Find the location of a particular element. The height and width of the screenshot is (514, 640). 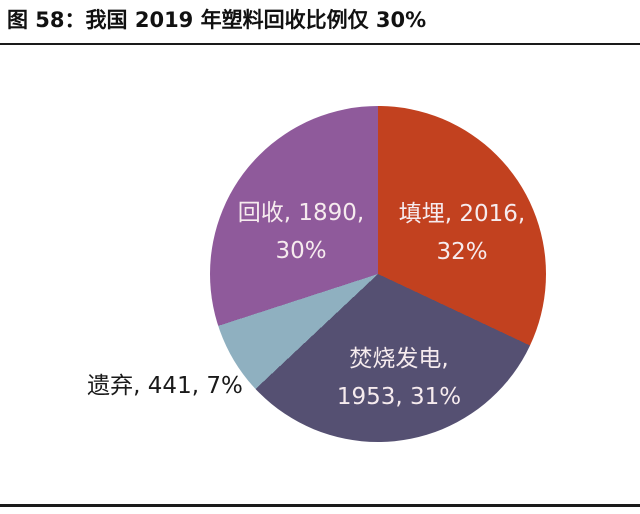

figure-title: 图 58：我国 2019 年塑料回收比例仅 30% is located at coordinates (217, 20).